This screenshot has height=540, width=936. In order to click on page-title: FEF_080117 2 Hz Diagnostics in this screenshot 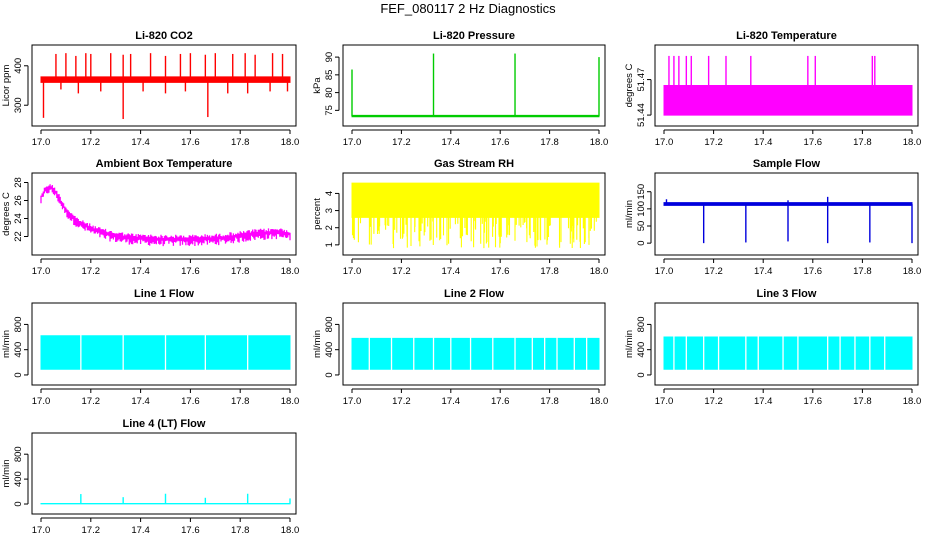, I will do `click(468, 8)`.